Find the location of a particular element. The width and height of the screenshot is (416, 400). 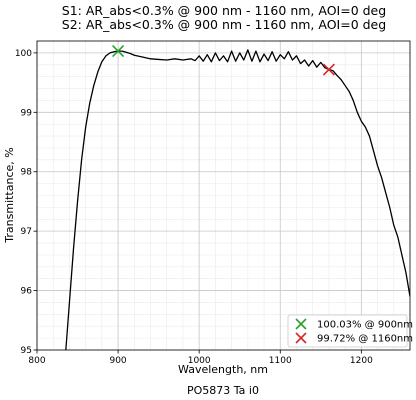

x-tick-label: 1000 is located at coordinates (199, 361).